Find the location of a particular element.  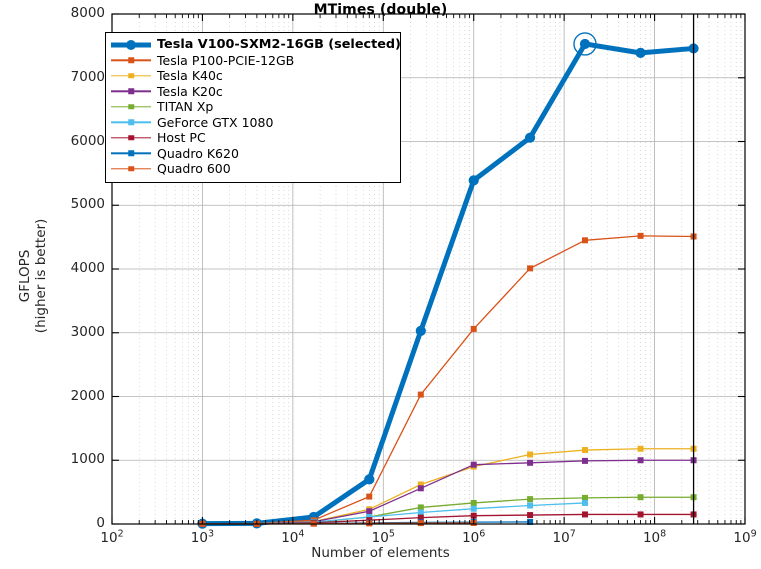

legend-item-1: Tesla P100-PCIE-12GB is located at coordinates (253, 61).